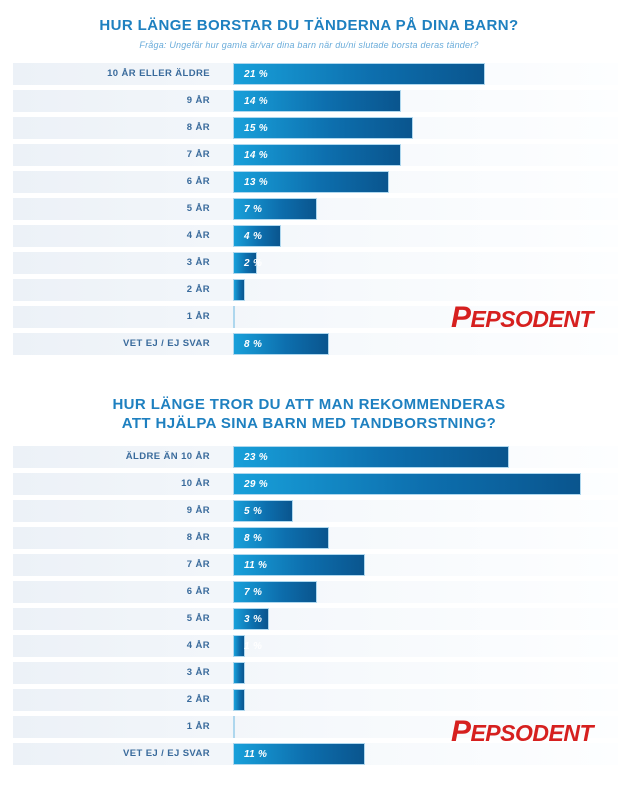 This screenshot has height=800, width=618. I want to click on bar-track: 8 %, so click(425, 344).